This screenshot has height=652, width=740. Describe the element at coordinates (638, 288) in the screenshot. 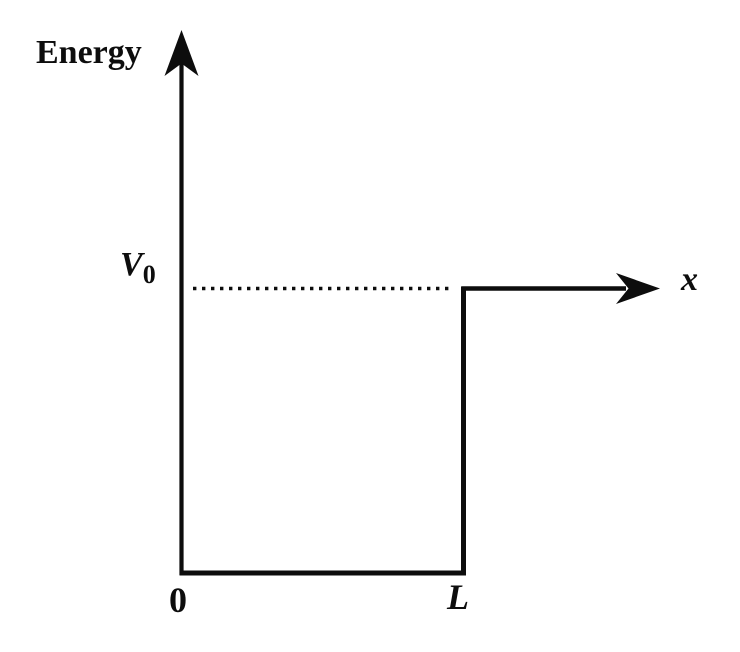

I see `x-axis-arrowhead` at that location.